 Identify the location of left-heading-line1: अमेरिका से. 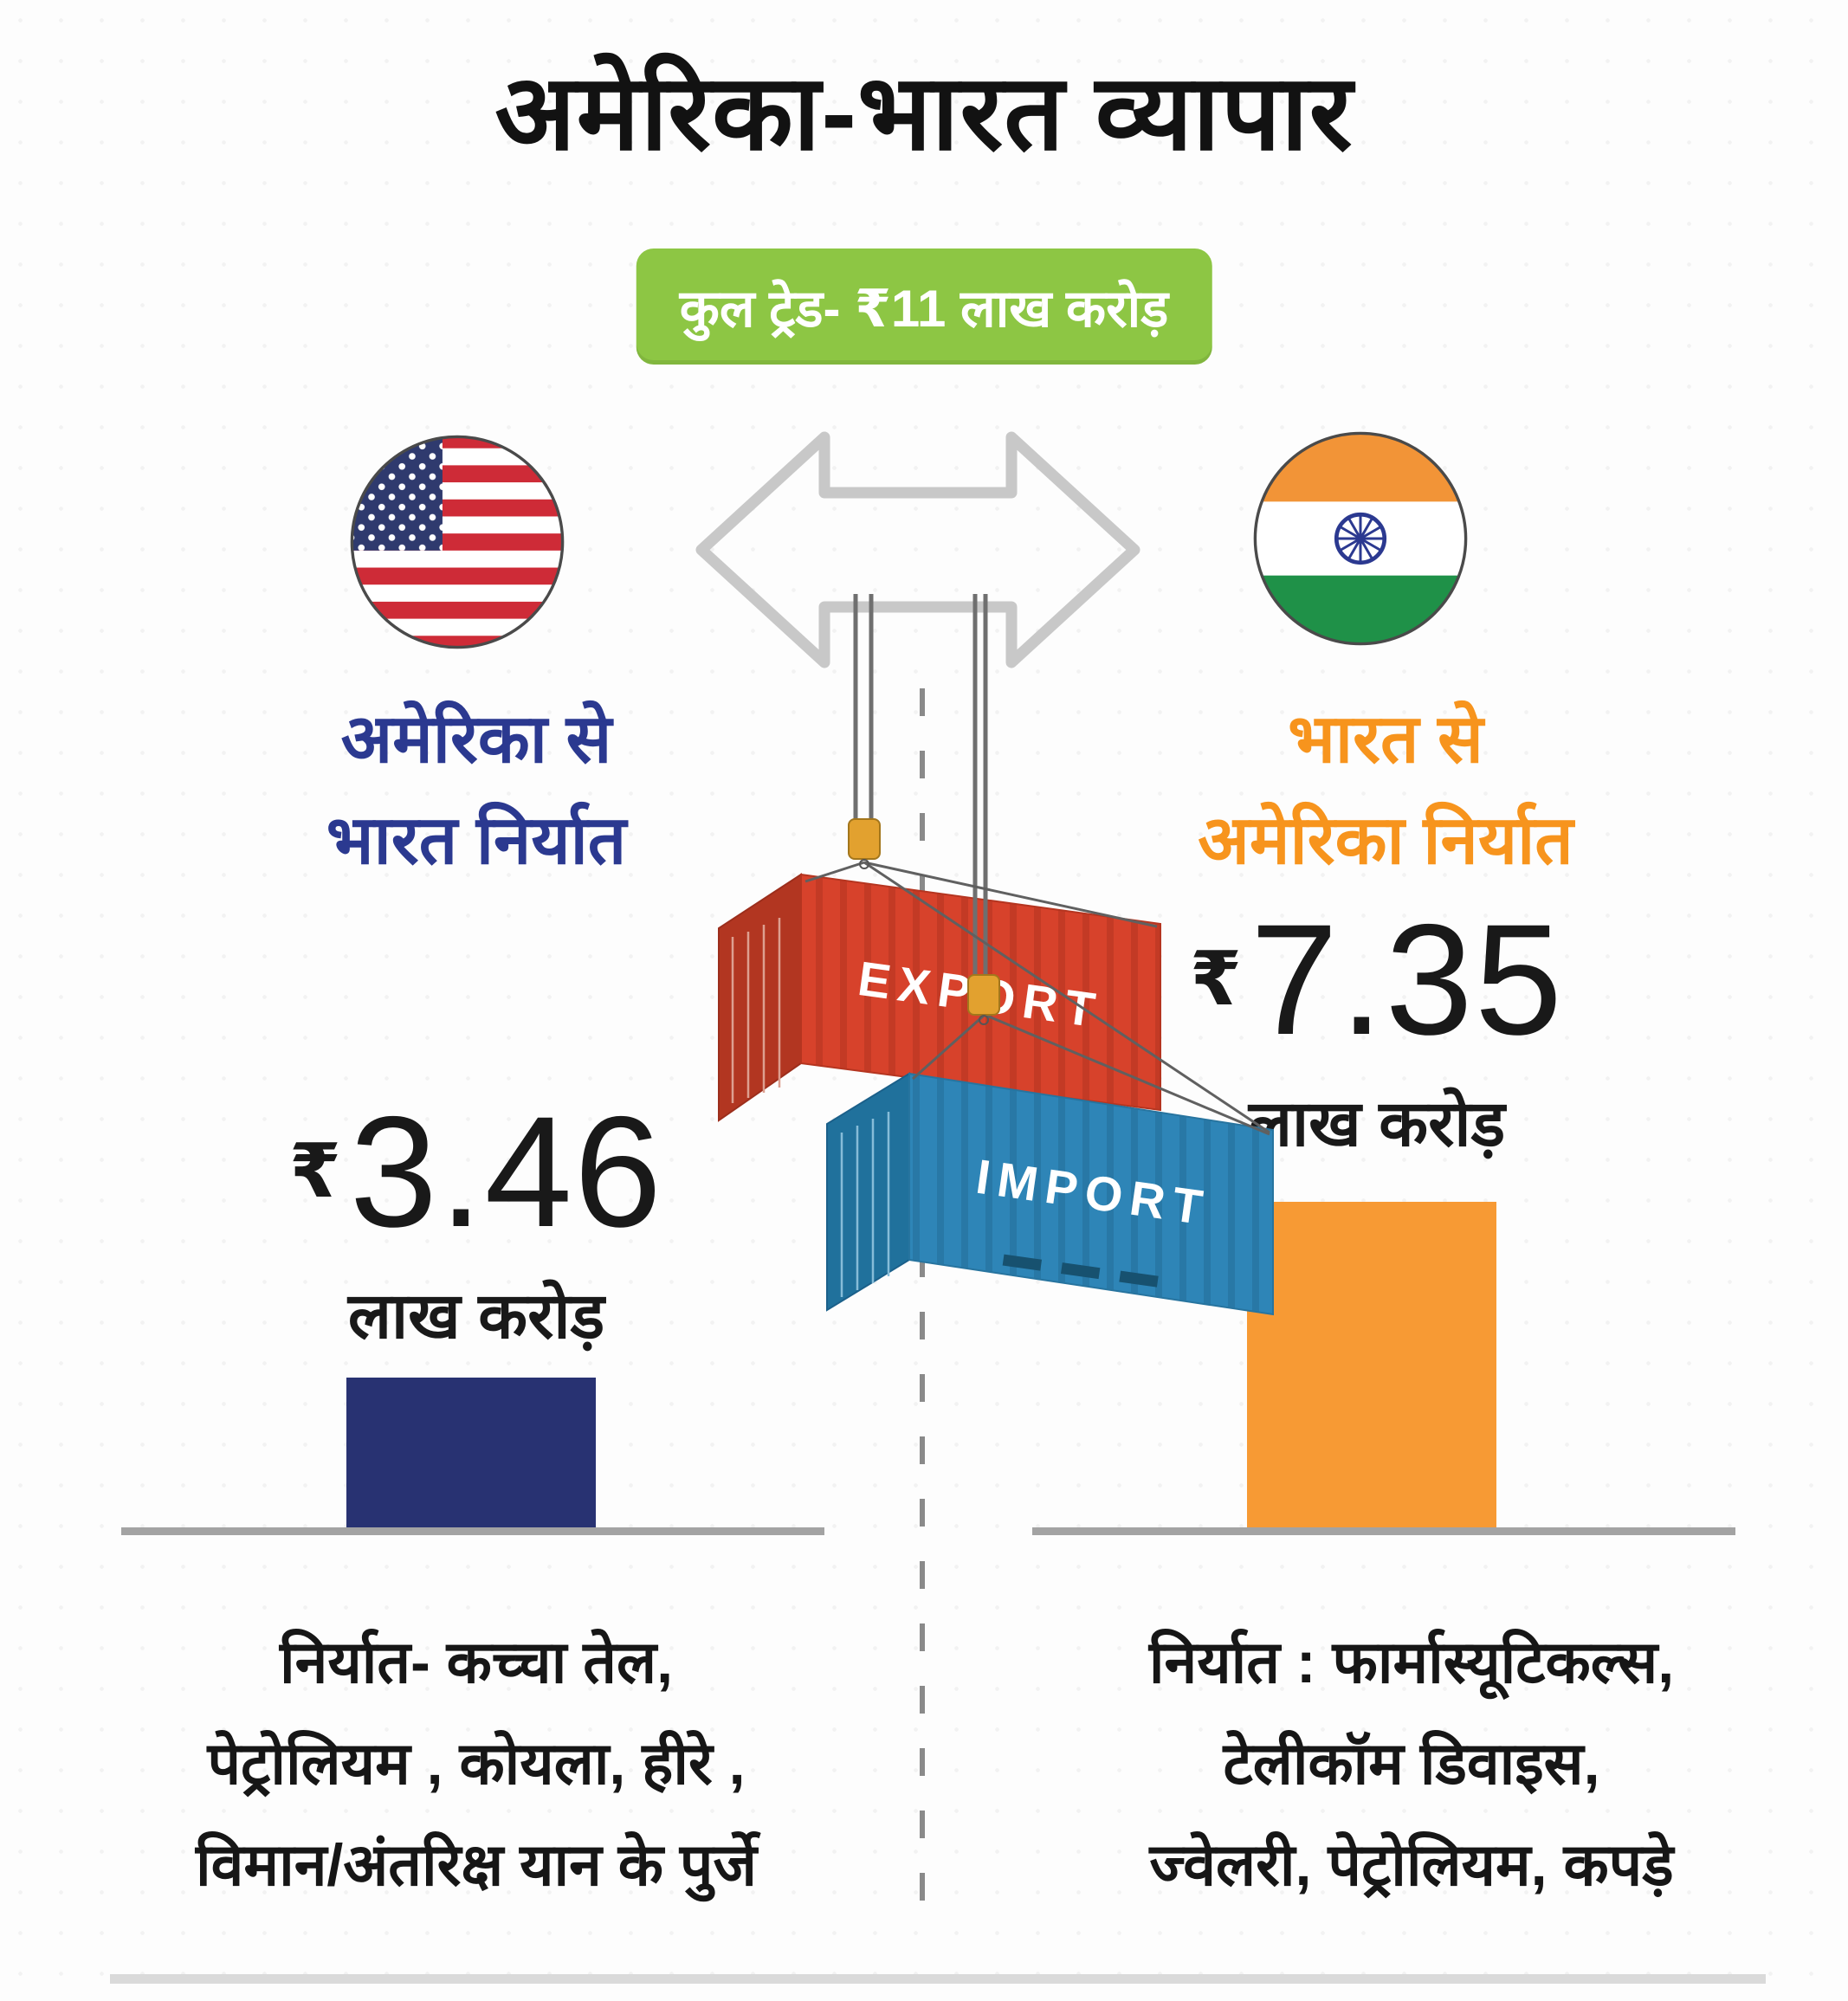
(476, 739).